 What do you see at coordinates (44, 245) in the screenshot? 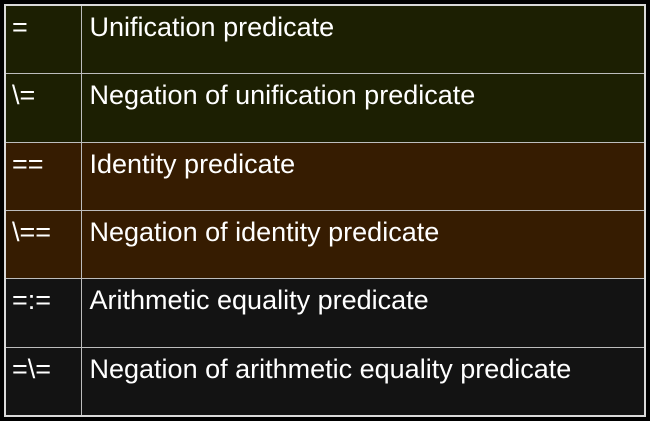
I see `operator-cell: \==` at bounding box center [44, 245].